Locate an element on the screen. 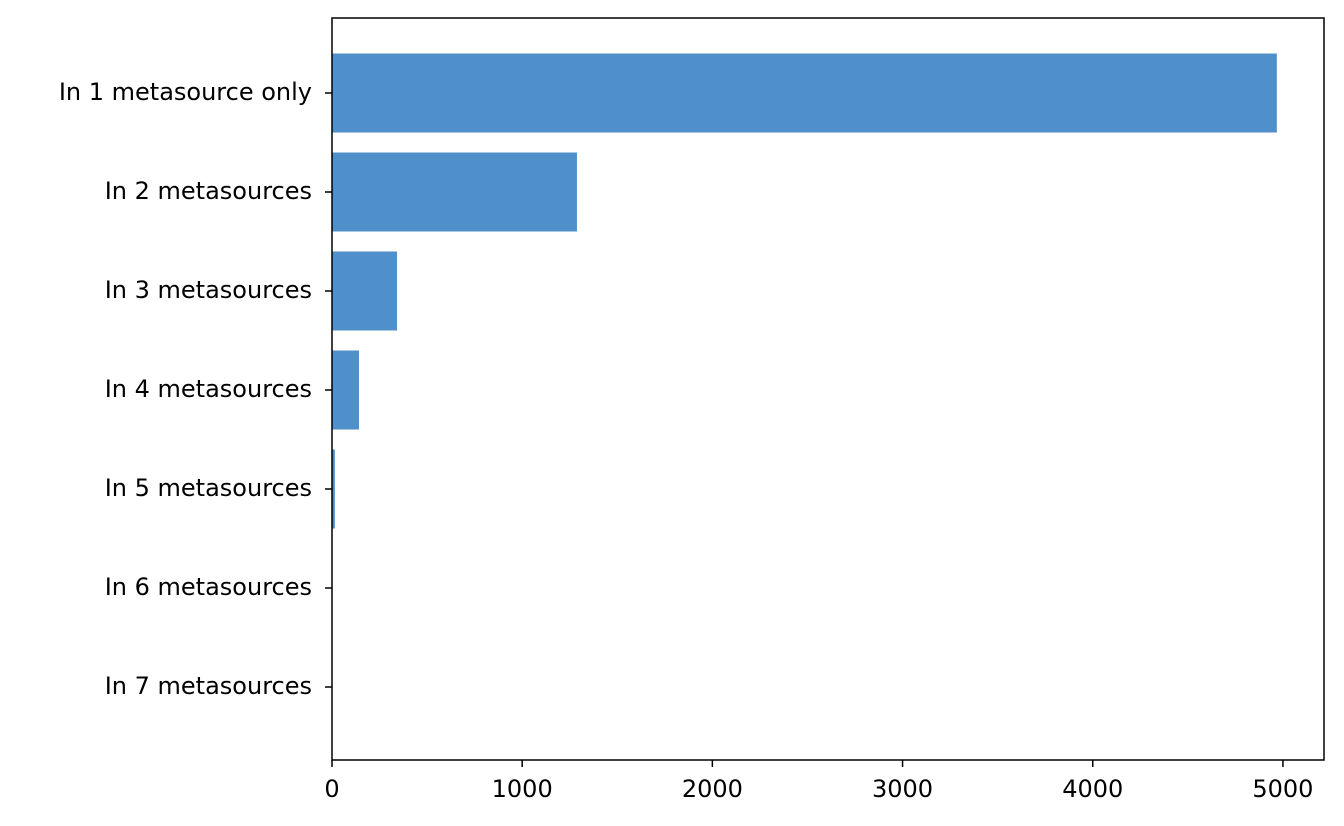  y-tick-label: In 2 metasources is located at coordinates (208, 191).